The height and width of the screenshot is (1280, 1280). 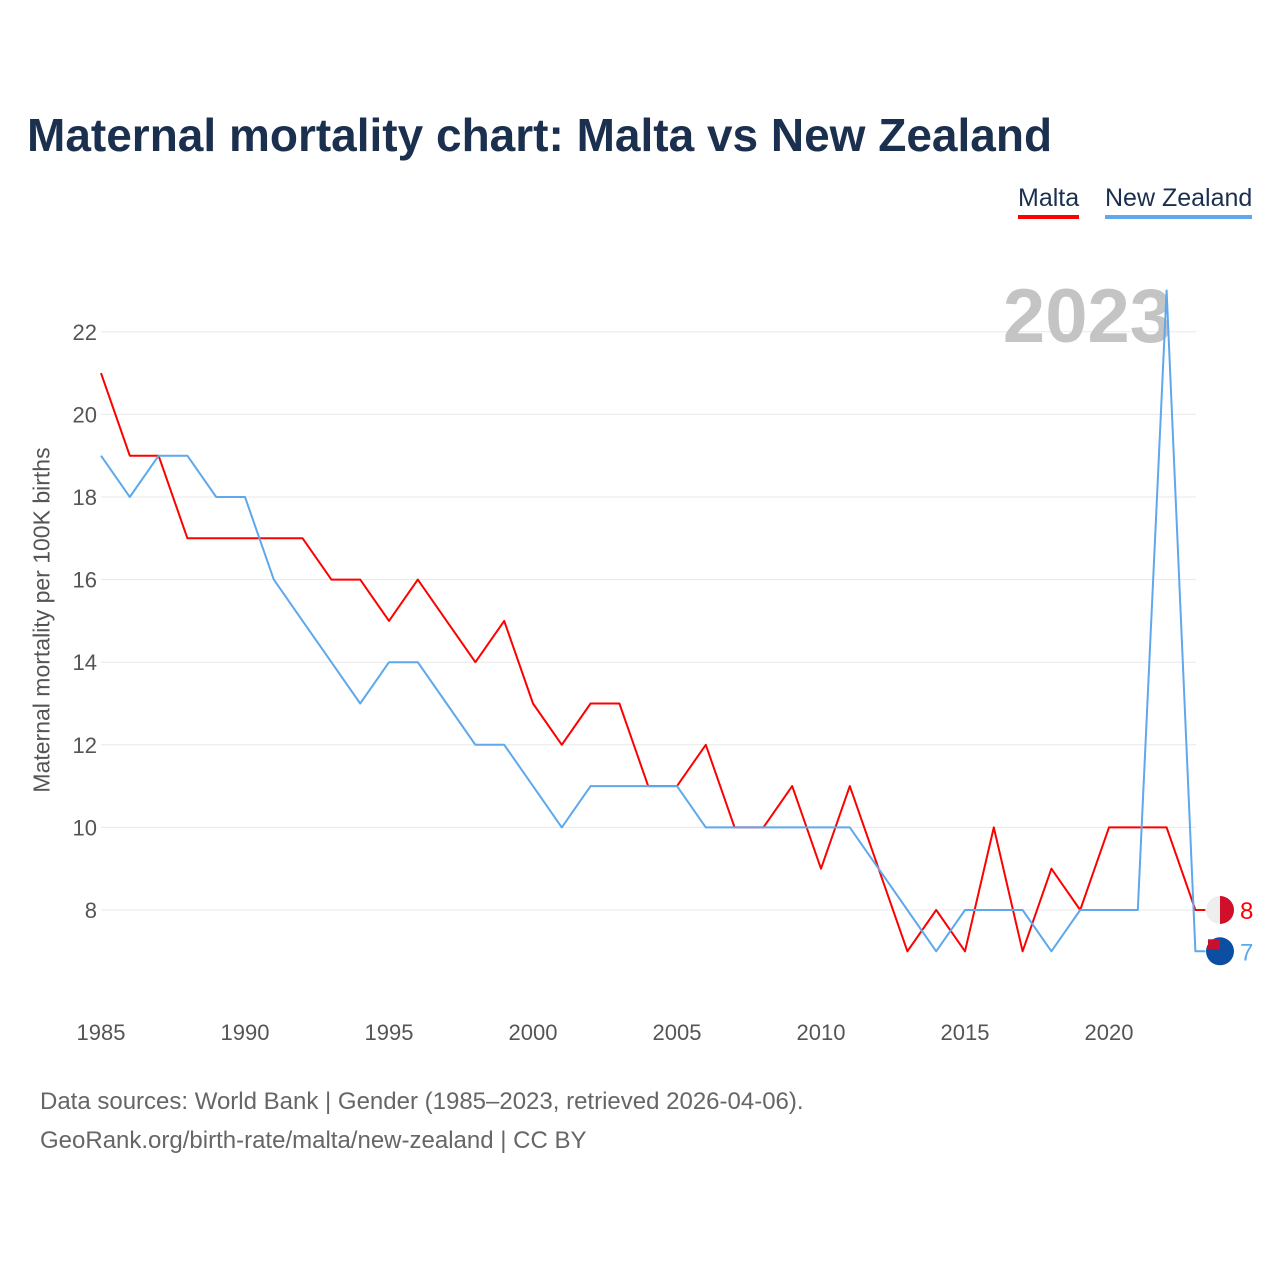 I want to click on y-axis-label: Maternal mortality per 100K births, so click(x=41, y=620).